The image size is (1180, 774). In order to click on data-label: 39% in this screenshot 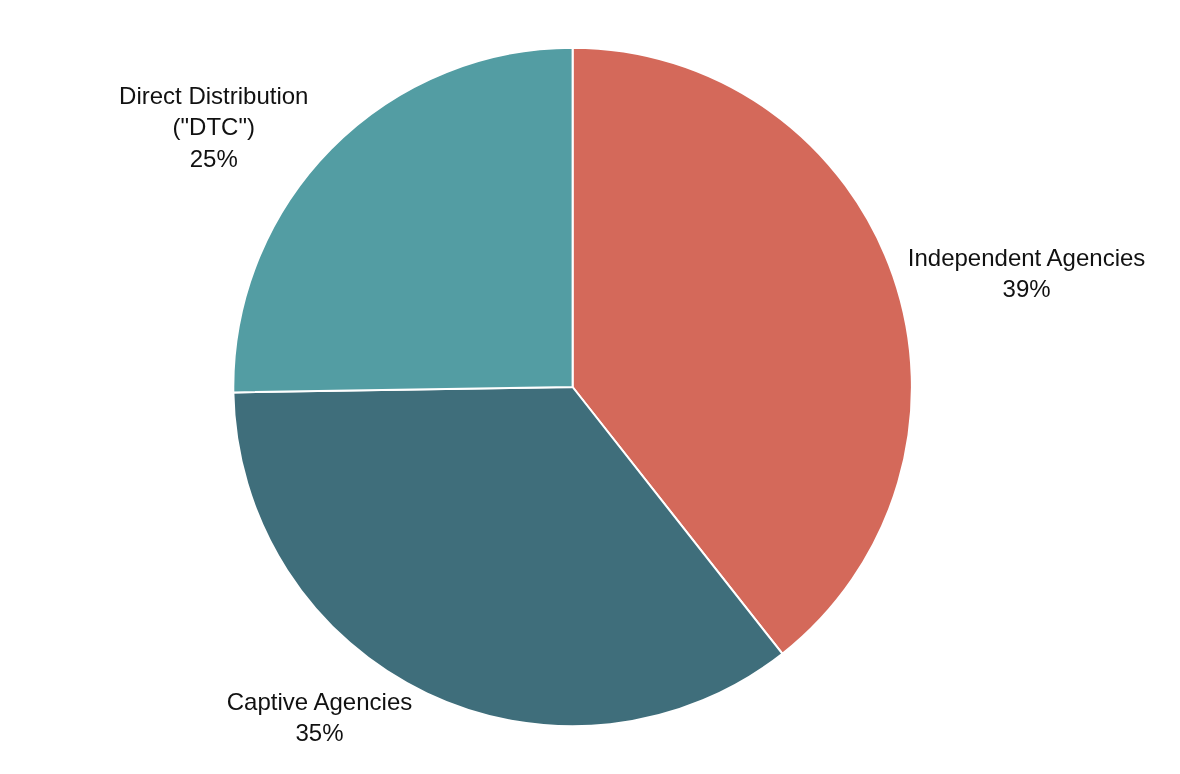, I will do `click(1026, 289)`.